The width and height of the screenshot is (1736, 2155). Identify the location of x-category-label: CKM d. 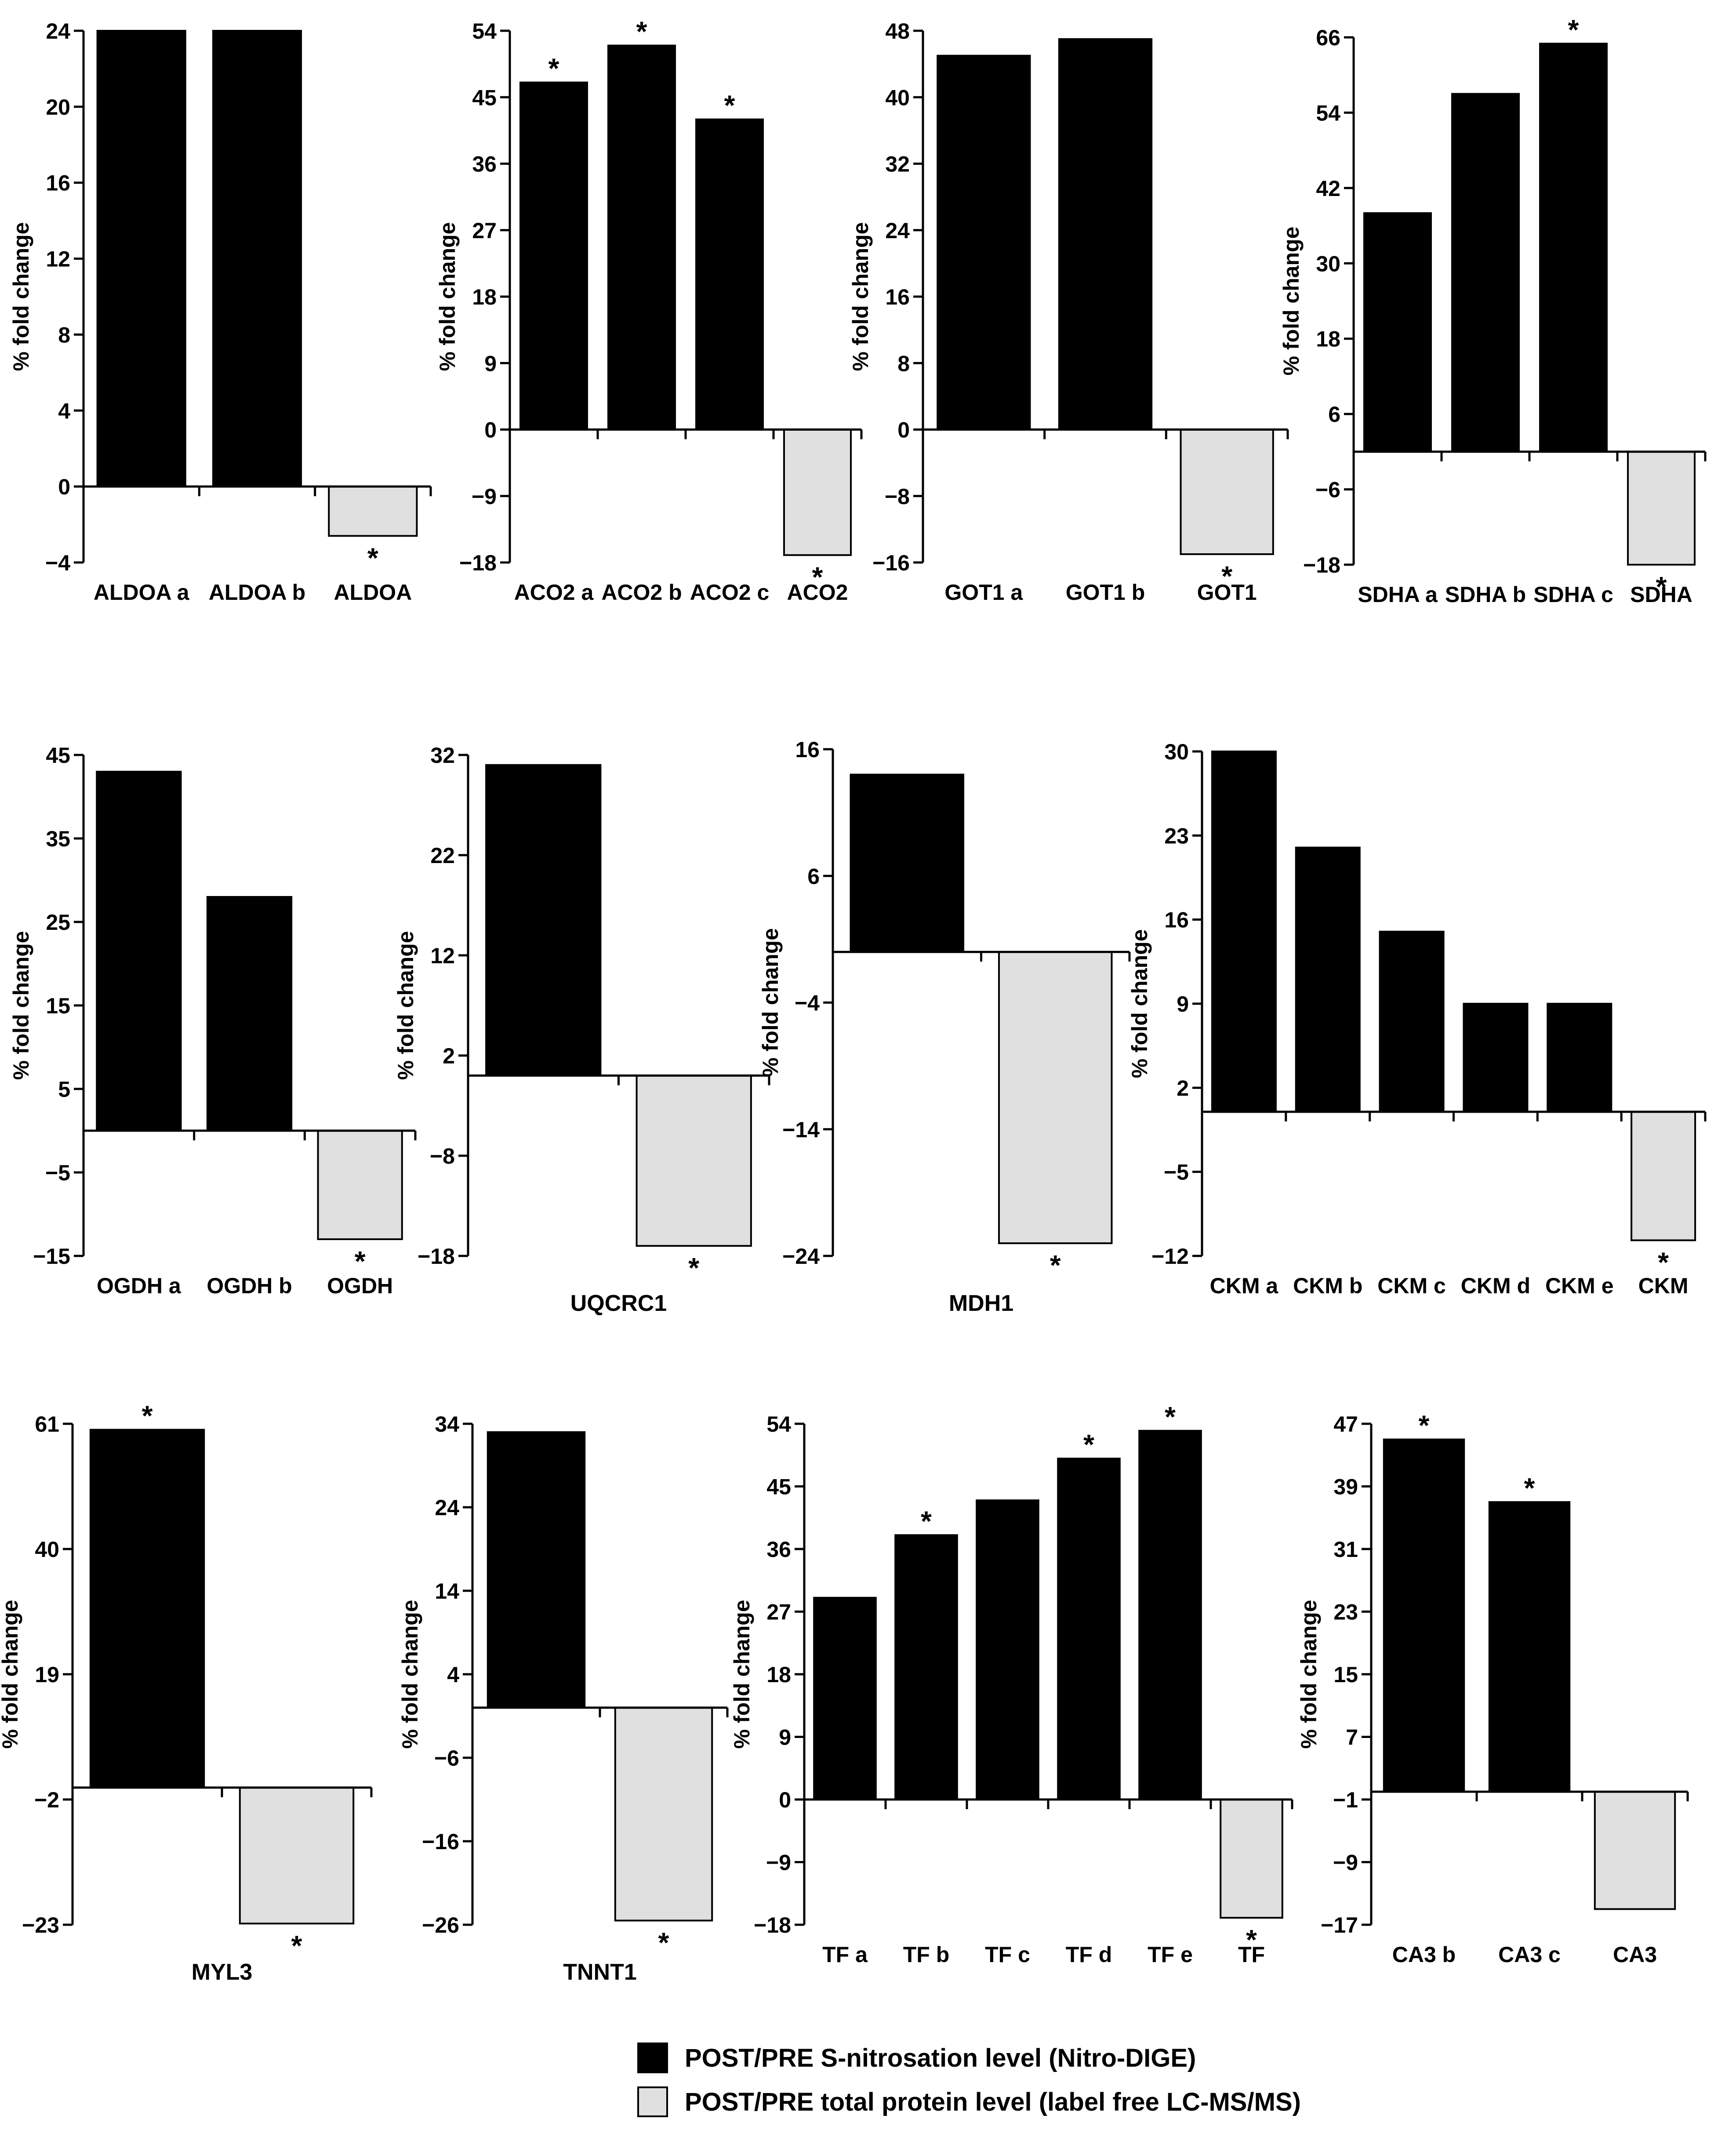
(1496, 1285).